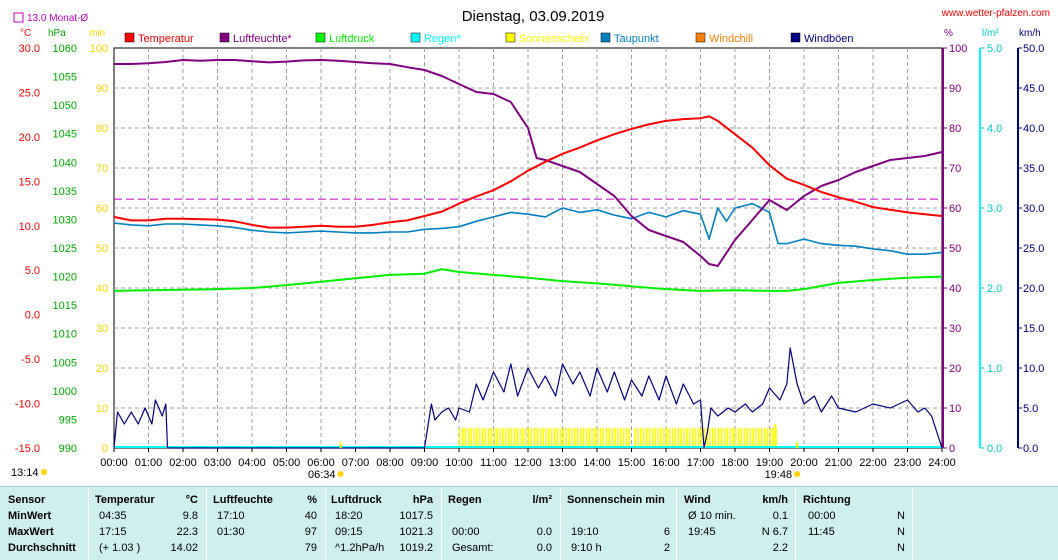 This screenshot has height=560, width=1058. Describe the element at coordinates (27, 405) in the screenshot. I see `temp-tick-label: -10.0` at that location.